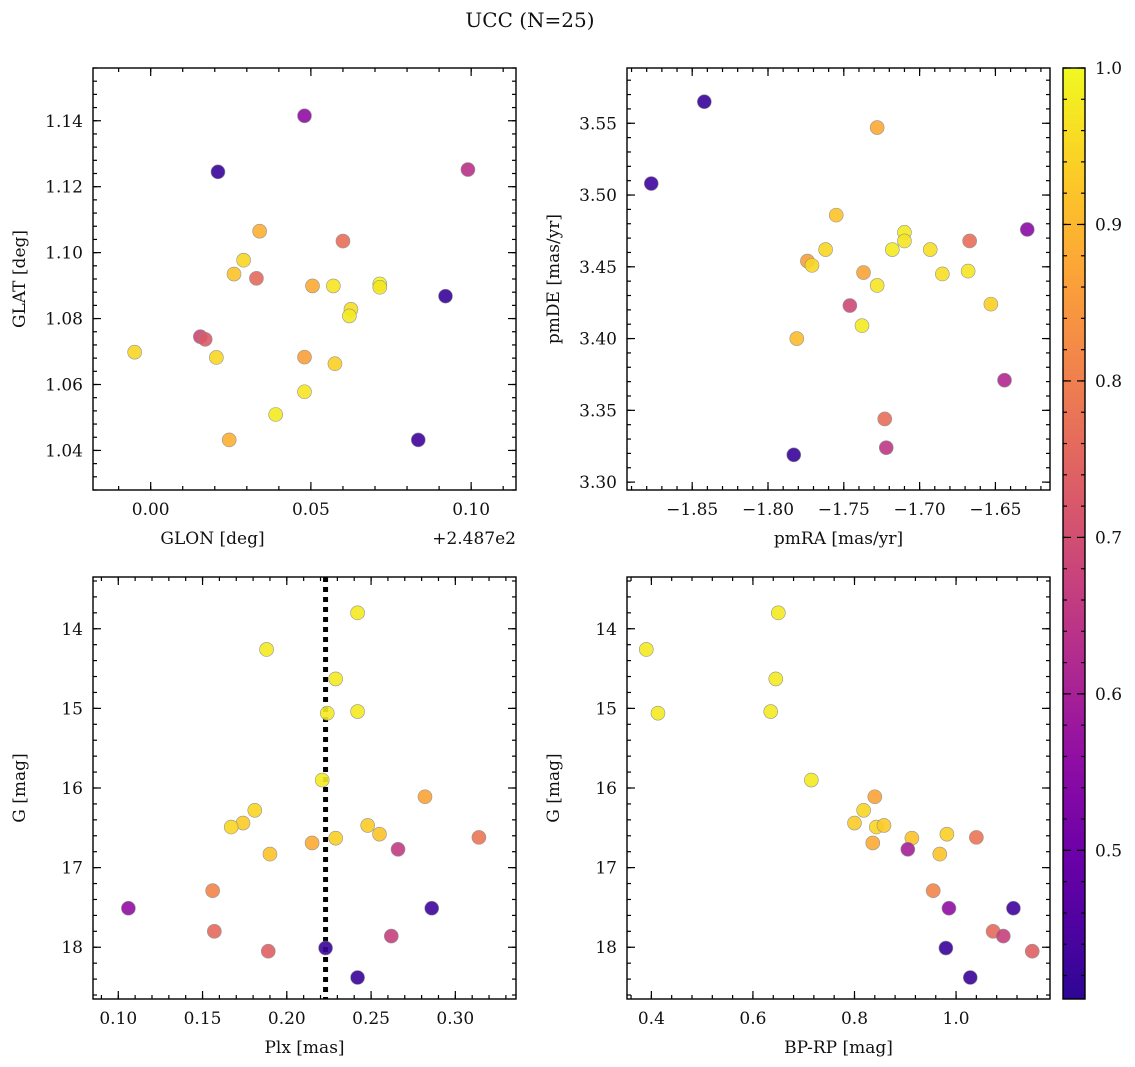 Image resolution: width=1135 pixels, height=1067 pixels. I want to click on y-tick-label: 3.35, so click(598, 411).